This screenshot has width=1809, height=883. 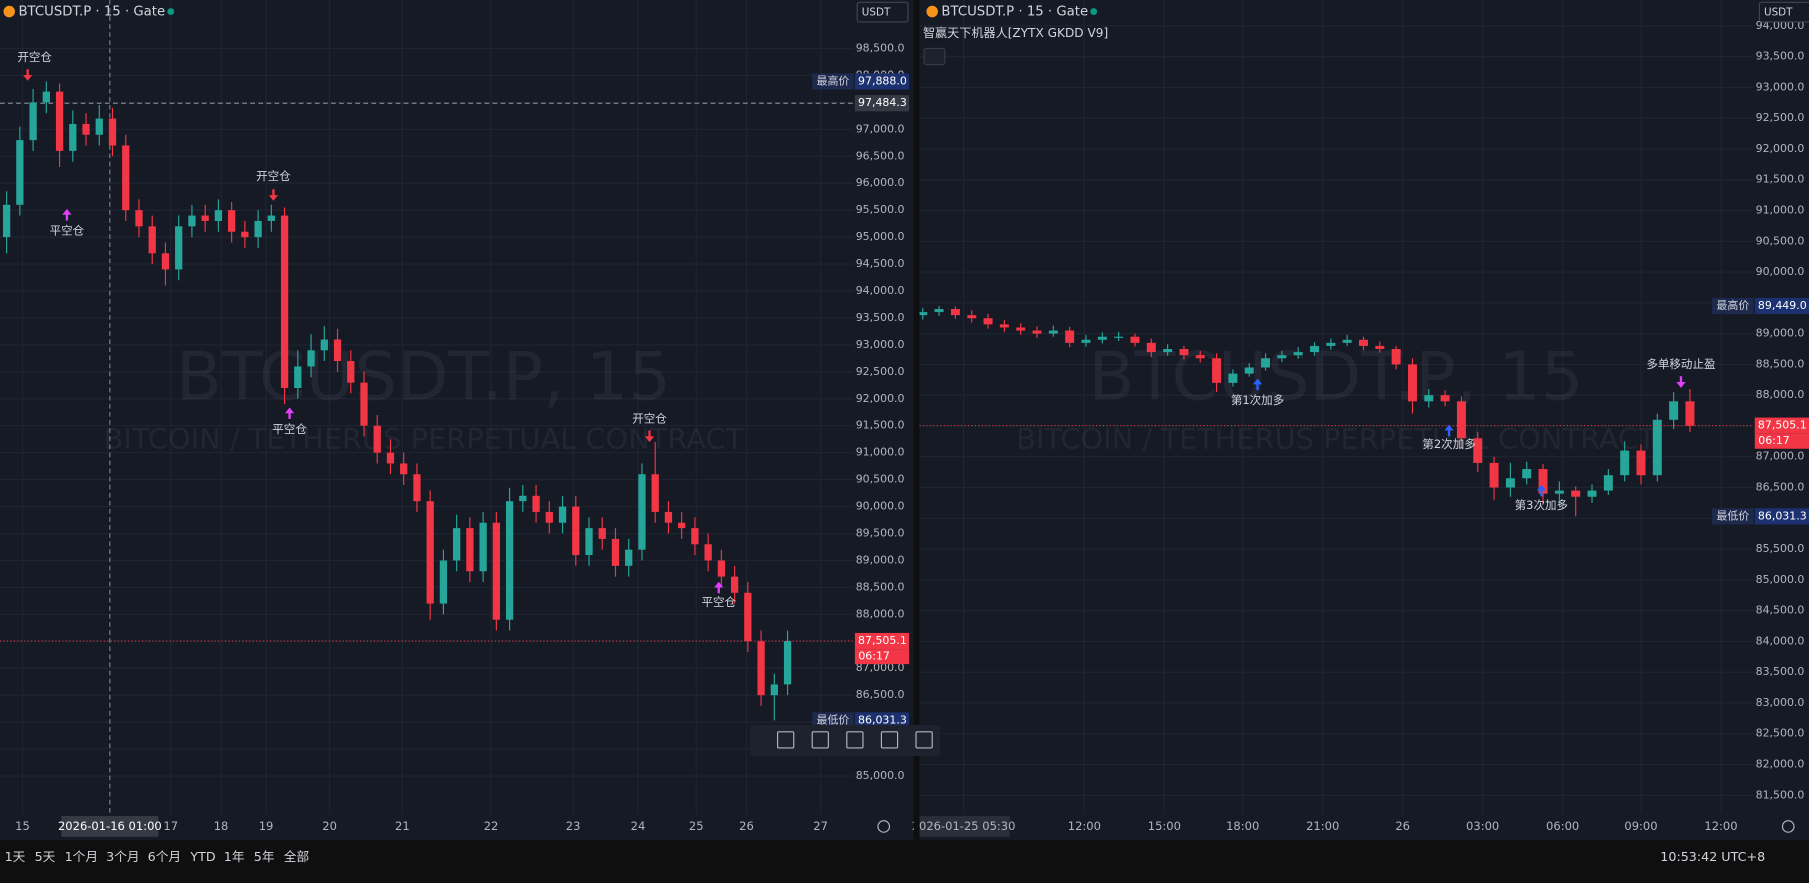 What do you see at coordinates (880, 128) in the screenshot?
I see `y-tick-label: 97,000.0` at bounding box center [880, 128].